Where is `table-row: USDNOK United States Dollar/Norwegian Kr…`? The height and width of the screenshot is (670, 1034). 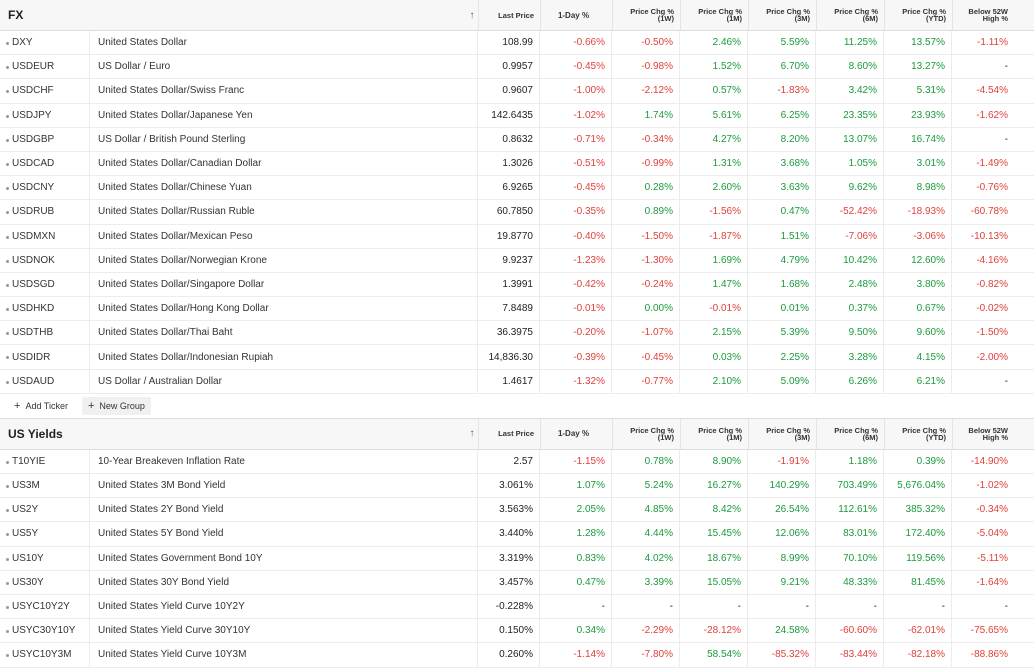 table-row: USDNOK United States Dollar/Norwegian Kr… is located at coordinates (517, 260).